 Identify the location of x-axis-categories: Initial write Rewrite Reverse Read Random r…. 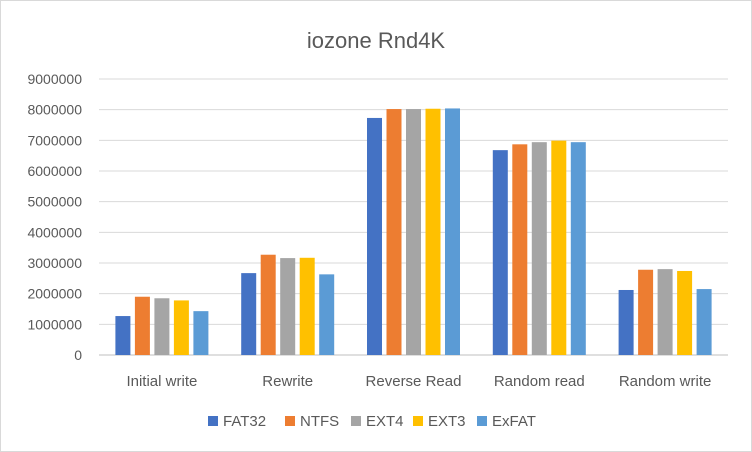
(418, 381).